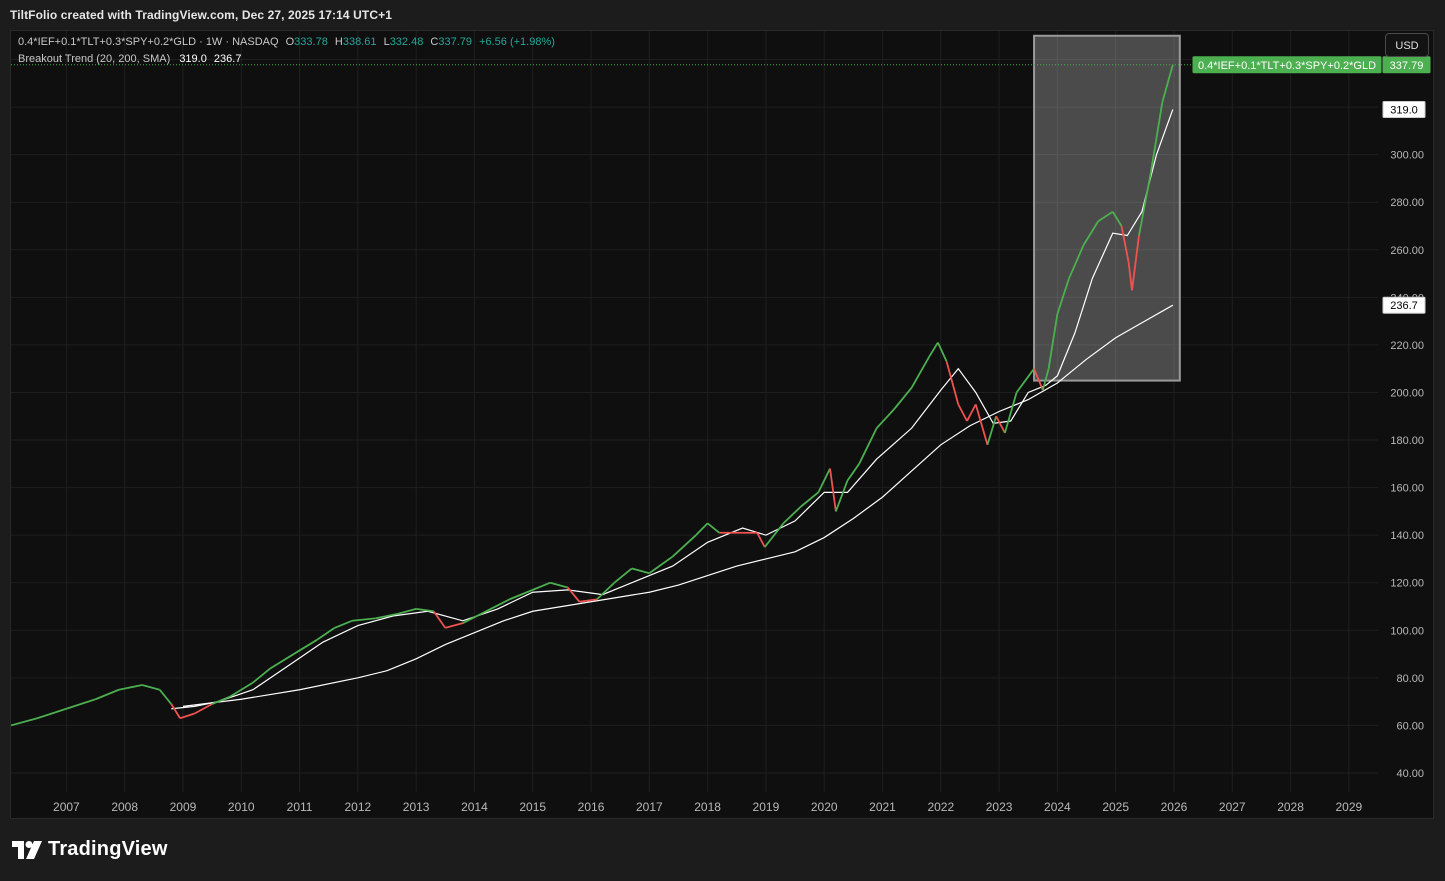 The height and width of the screenshot is (881, 1445). I want to click on tradingview-logo: TradingView, so click(90, 849).